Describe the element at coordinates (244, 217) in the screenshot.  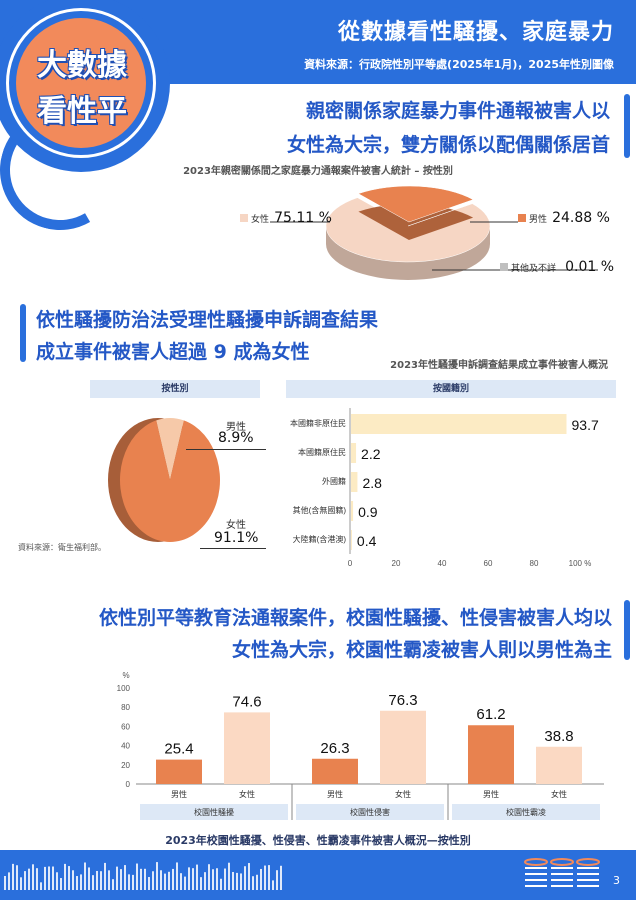
I see `legend-swatch-female` at that location.